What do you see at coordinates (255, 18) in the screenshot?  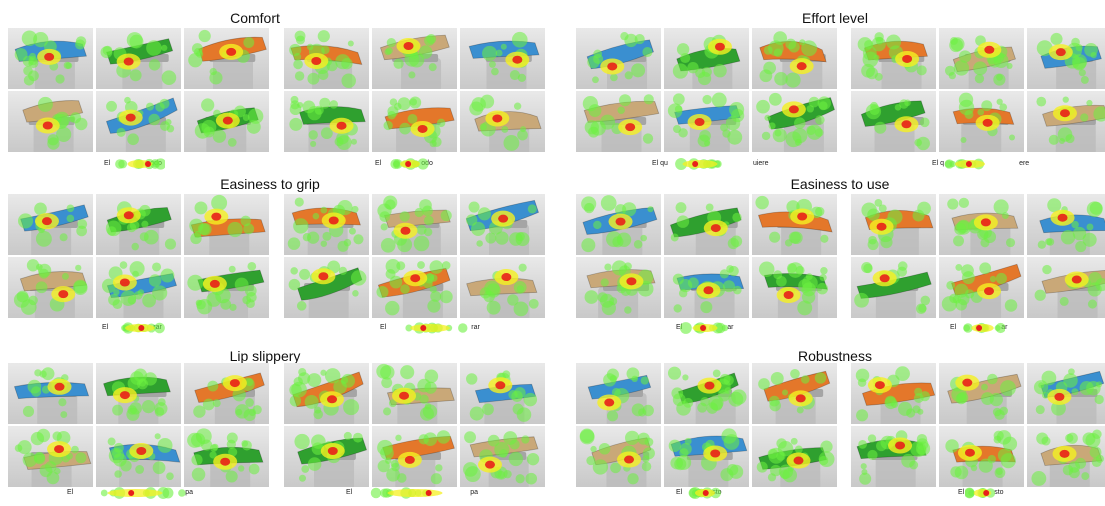 I see `panel-title-comfort: Comfort` at bounding box center [255, 18].